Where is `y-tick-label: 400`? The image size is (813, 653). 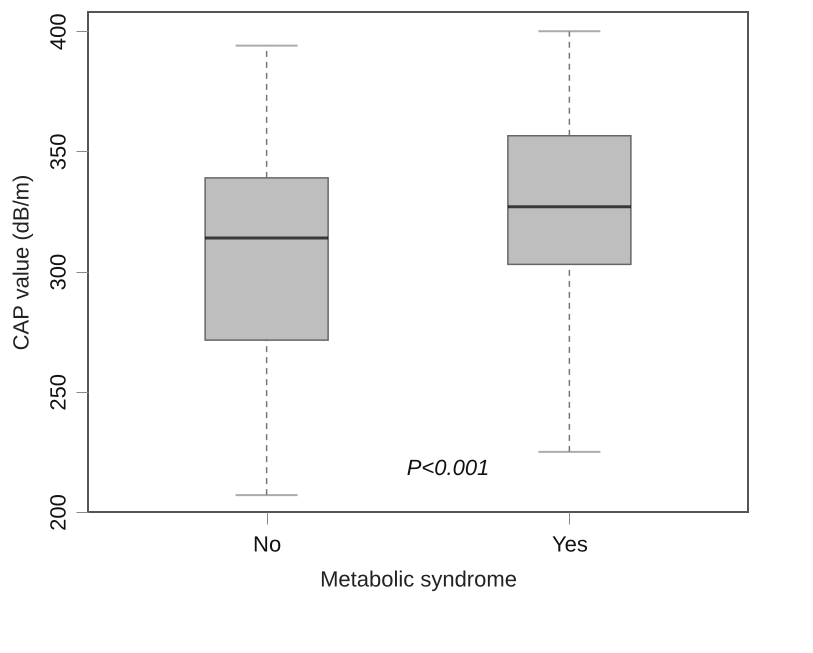 y-tick-label: 400 is located at coordinates (58, 31).